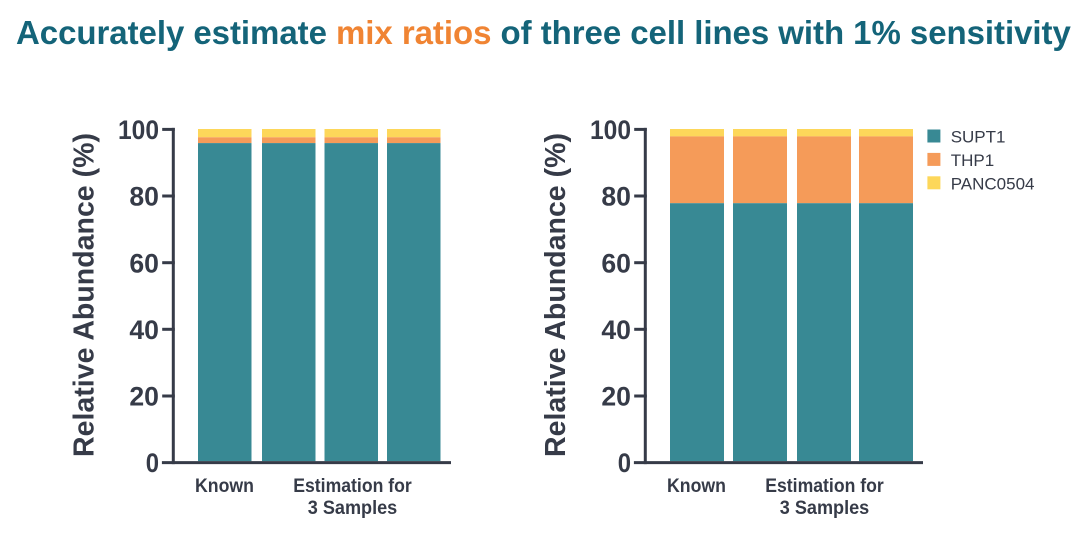 This screenshot has height=535, width=1080. Describe the element at coordinates (972, 160) in the screenshot. I see `svg-text: THP1` at that location.